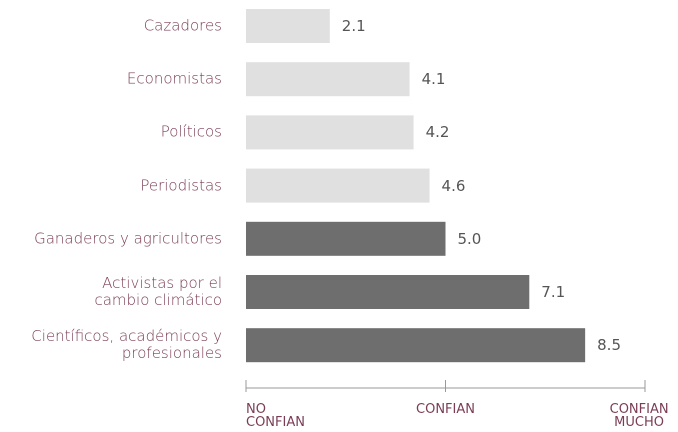 The image size is (678, 432). I want to click on value-label: 8.5, so click(609, 345).